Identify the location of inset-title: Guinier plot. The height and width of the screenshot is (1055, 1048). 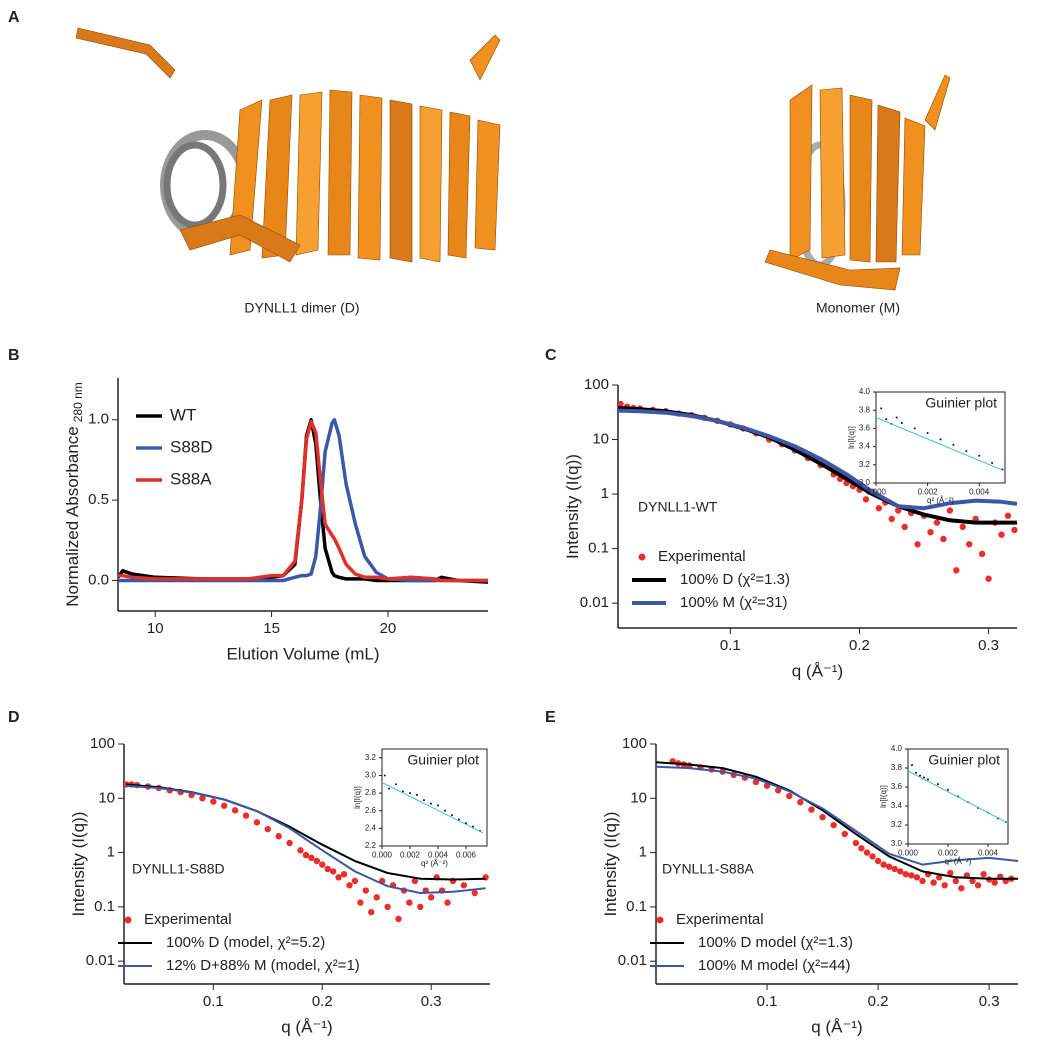
(961, 403).